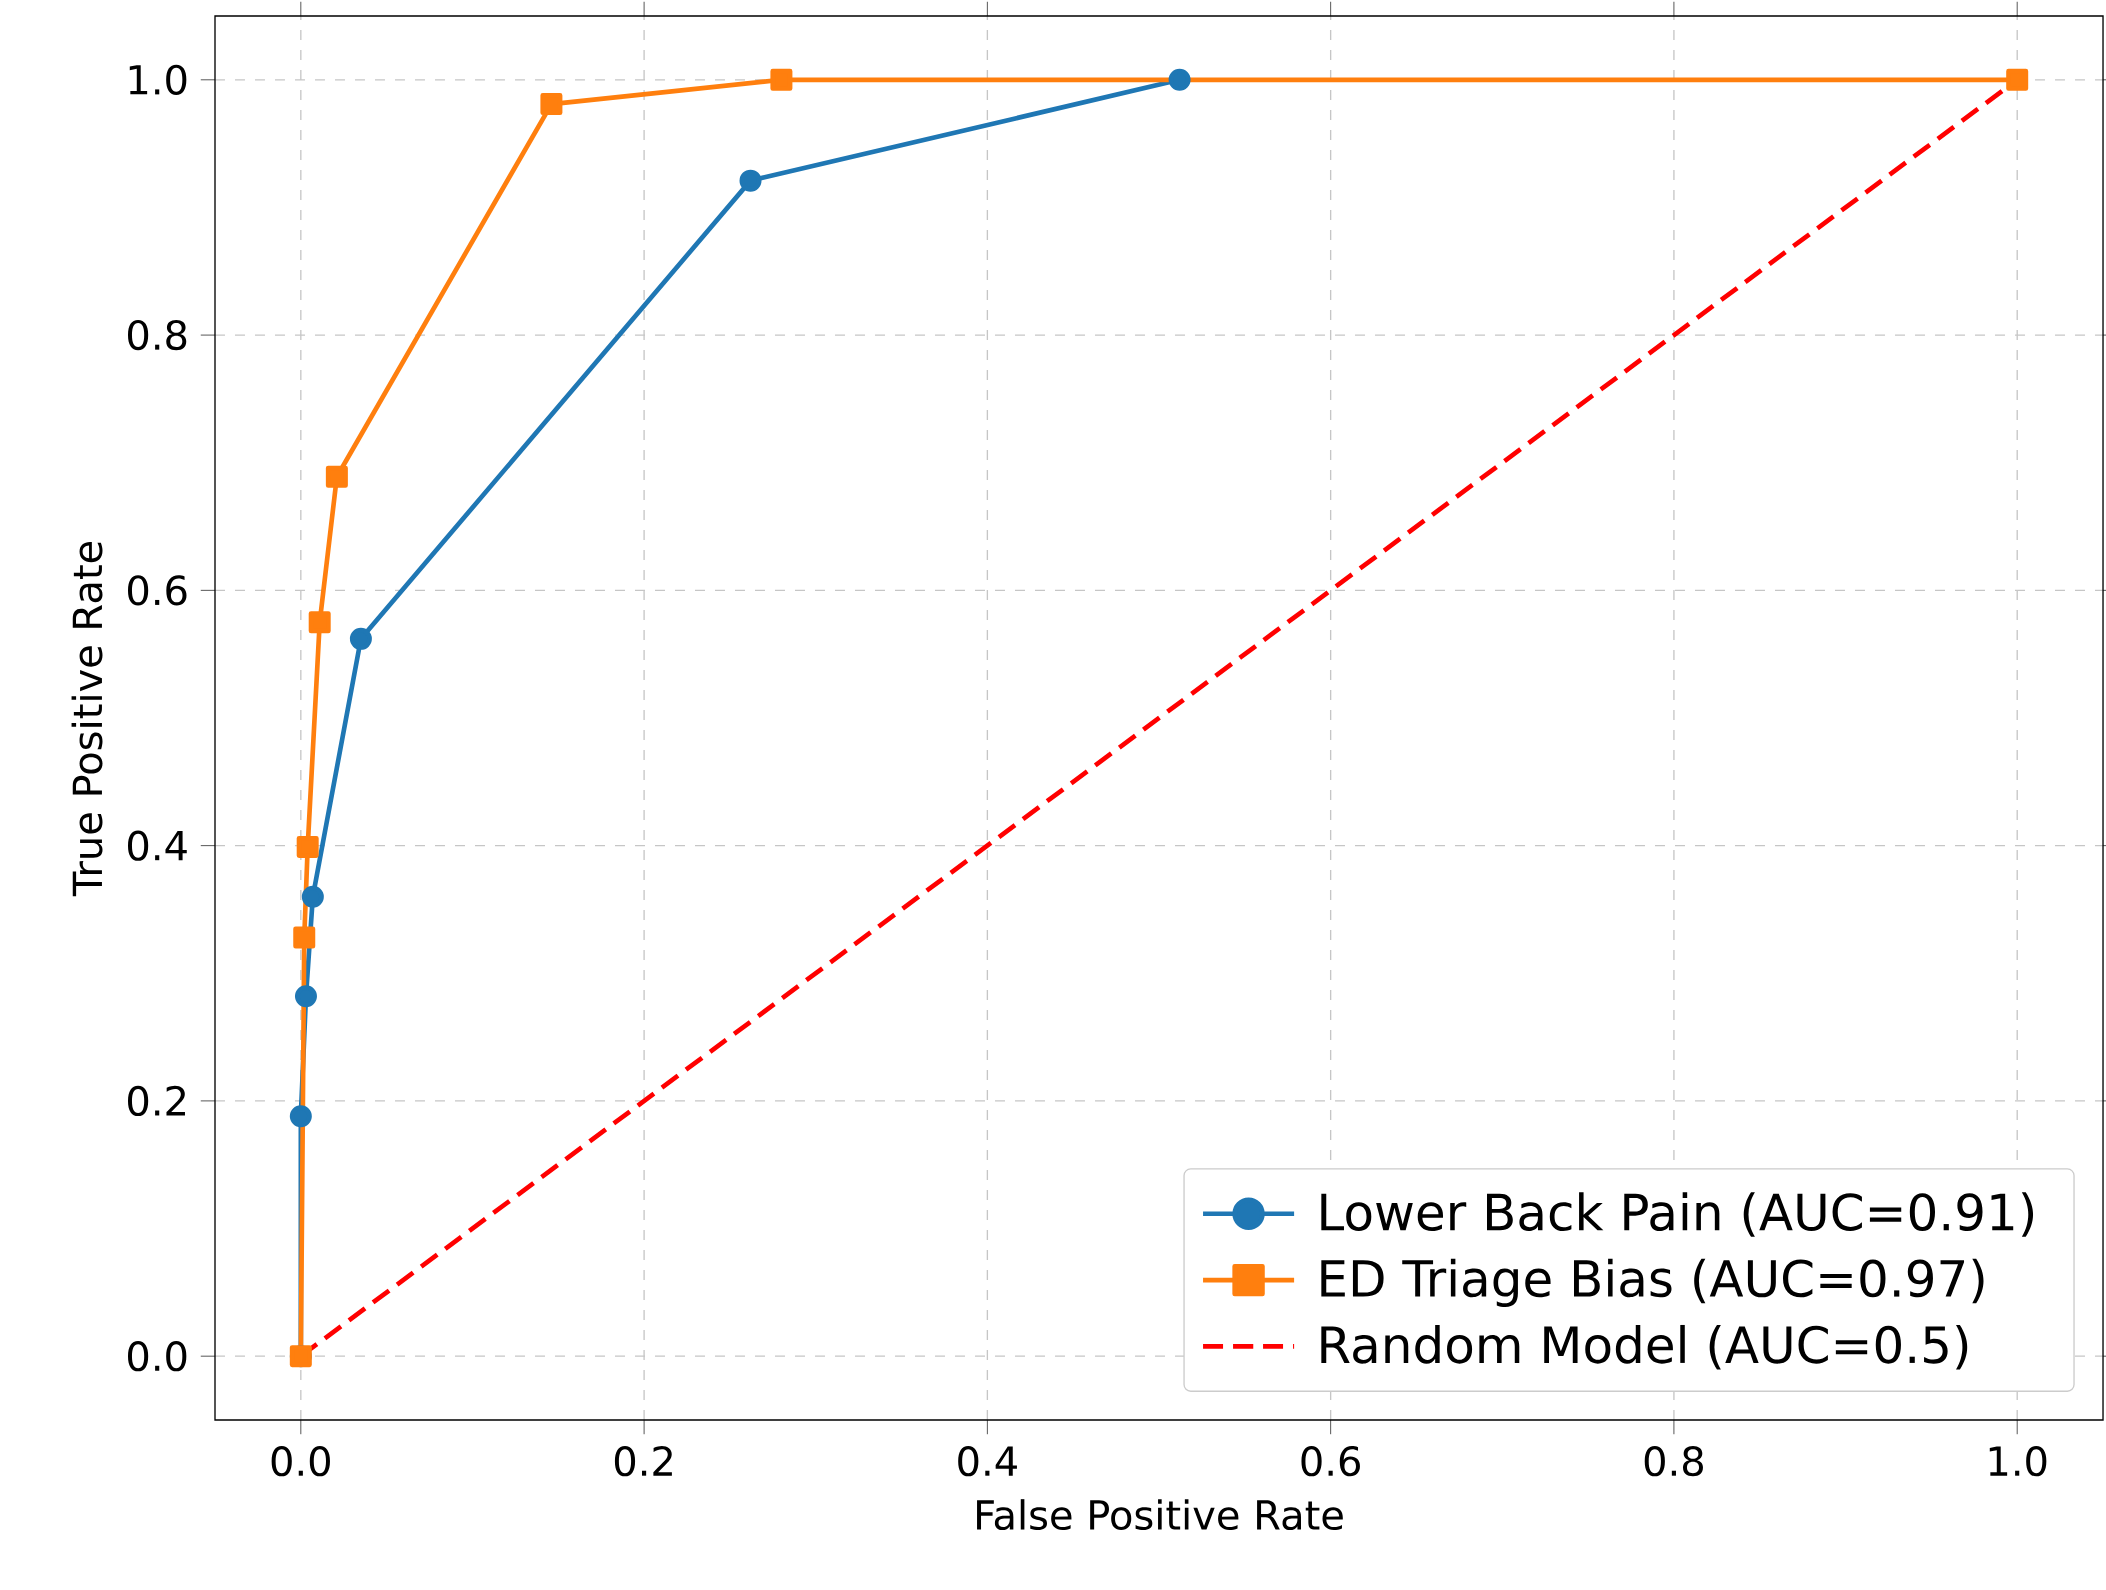 Image resolution: width=2106 pixels, height=1590 pixels. I want to click on x-axis-title: False Positive Rate, so click(1160, 1515).